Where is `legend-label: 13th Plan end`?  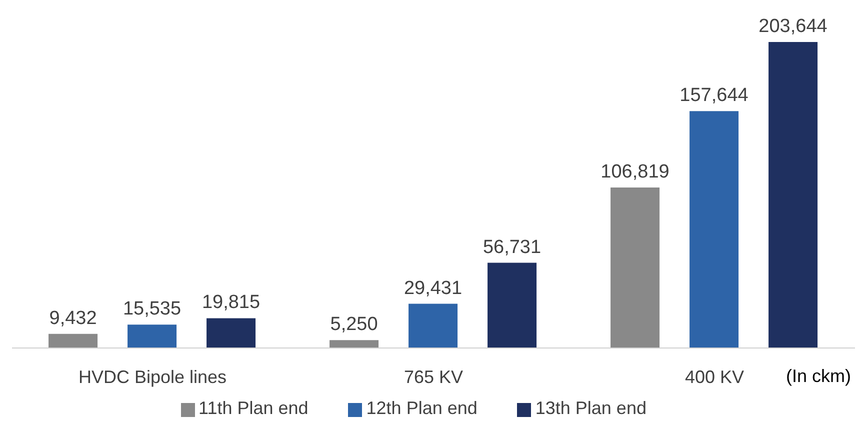 legend-label: 13th Plan end is located at coordinates (590, 408).